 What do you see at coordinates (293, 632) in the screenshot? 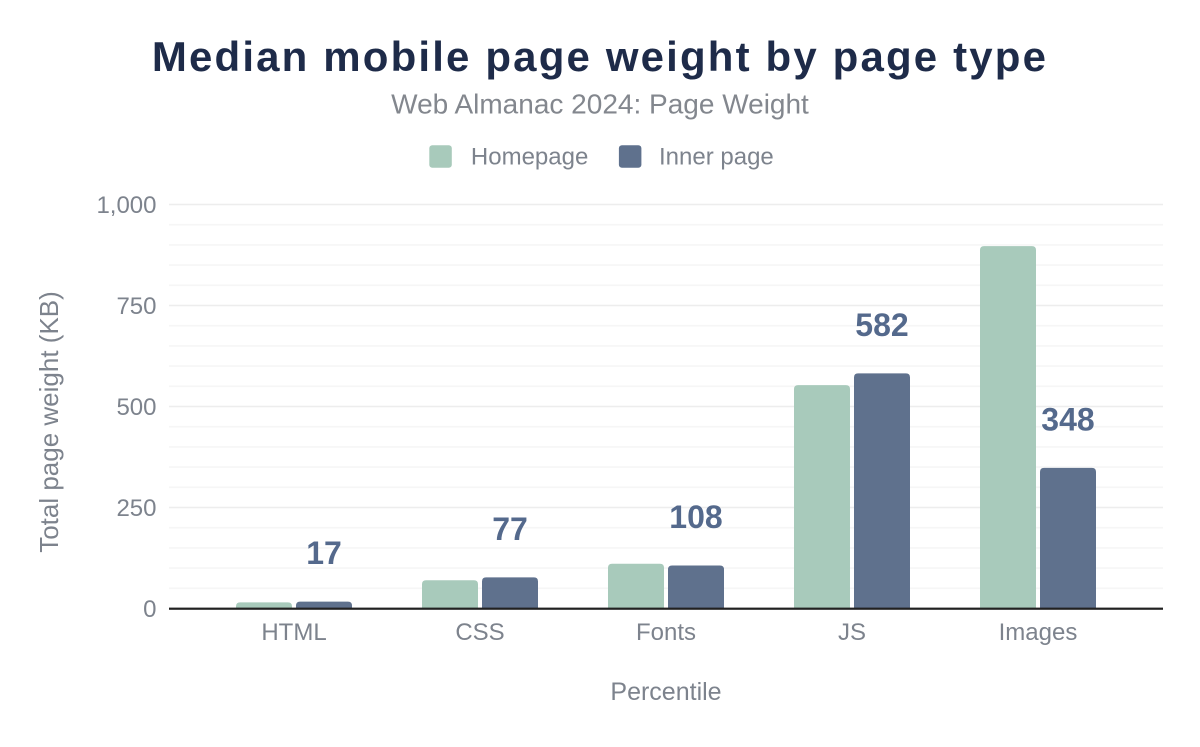
I see `svg-text: HTML` at bounding box center [293, 632].